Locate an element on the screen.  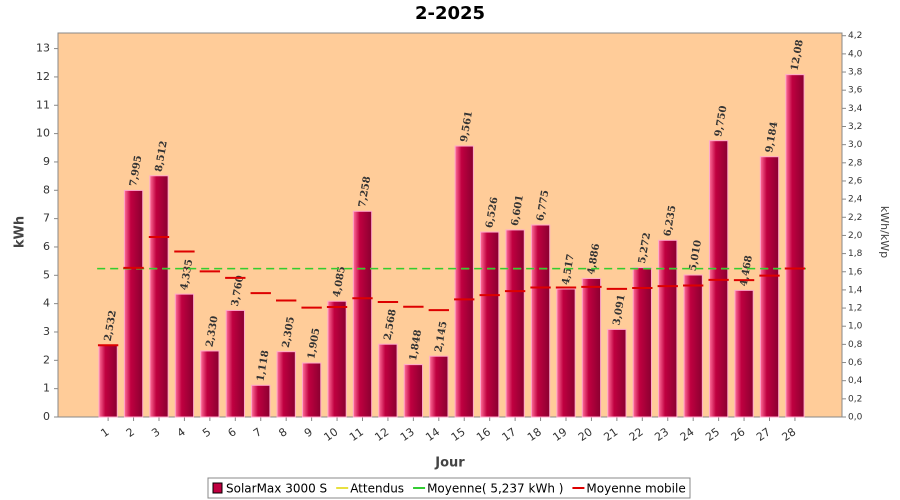
legend-label: SolarMax 3000 S is located at coordinates (276, 489).